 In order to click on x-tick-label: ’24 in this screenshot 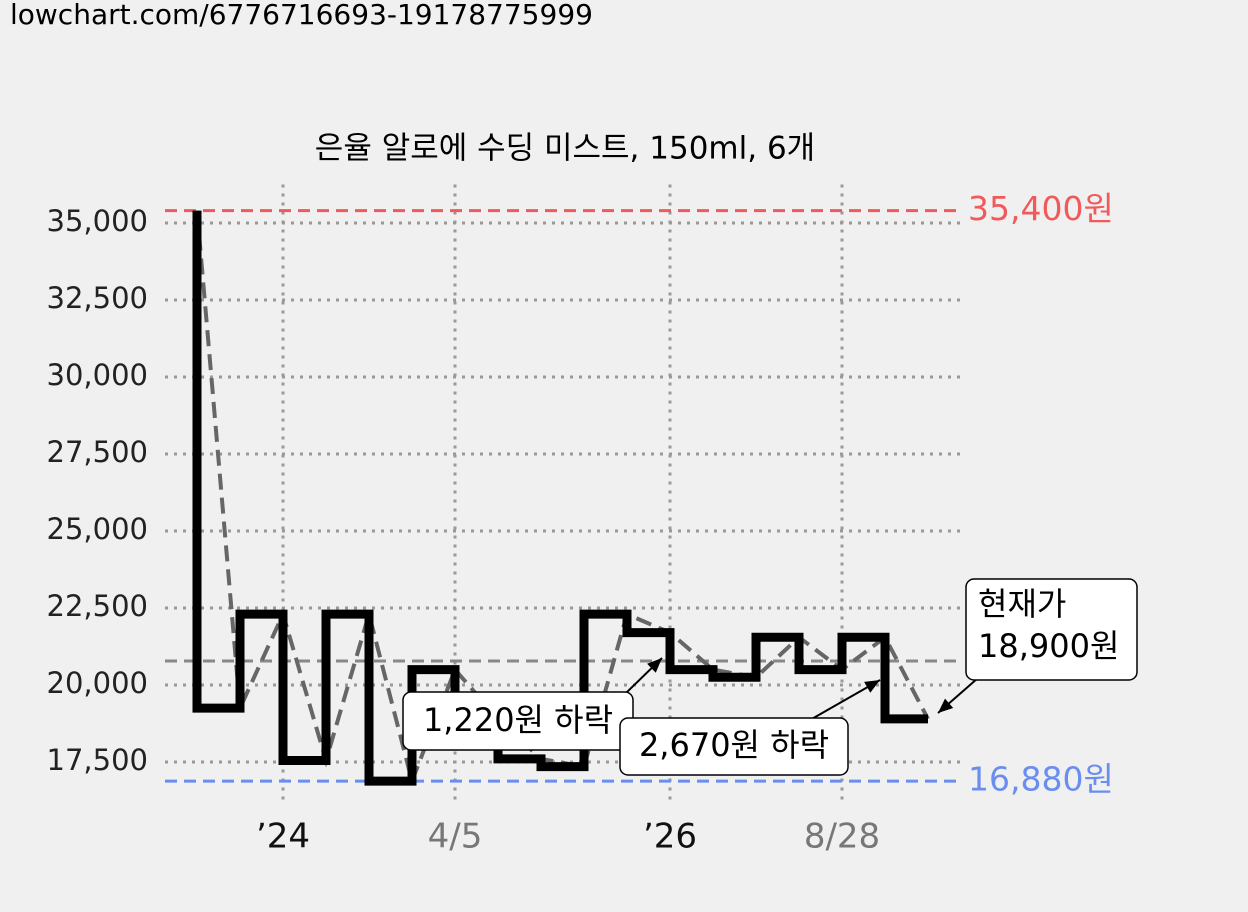, I will do `click(283, 837)`.